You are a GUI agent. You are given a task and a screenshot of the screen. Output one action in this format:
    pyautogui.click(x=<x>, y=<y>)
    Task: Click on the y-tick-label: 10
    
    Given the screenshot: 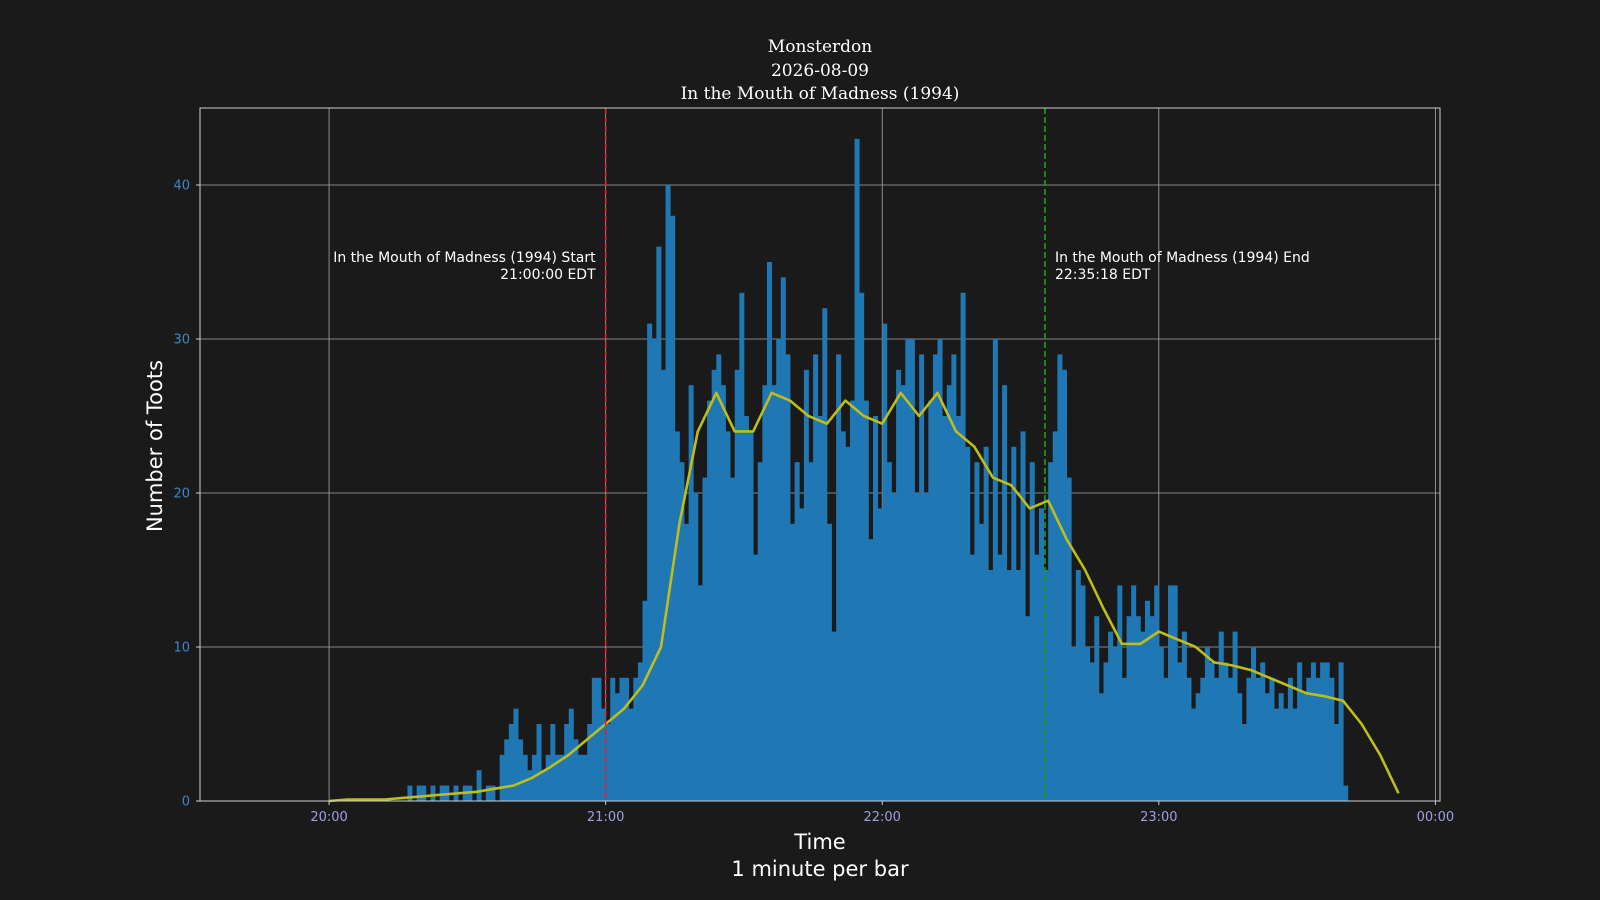 What is the action you would take?
    pyautogui.click(x=181, y=648)
    